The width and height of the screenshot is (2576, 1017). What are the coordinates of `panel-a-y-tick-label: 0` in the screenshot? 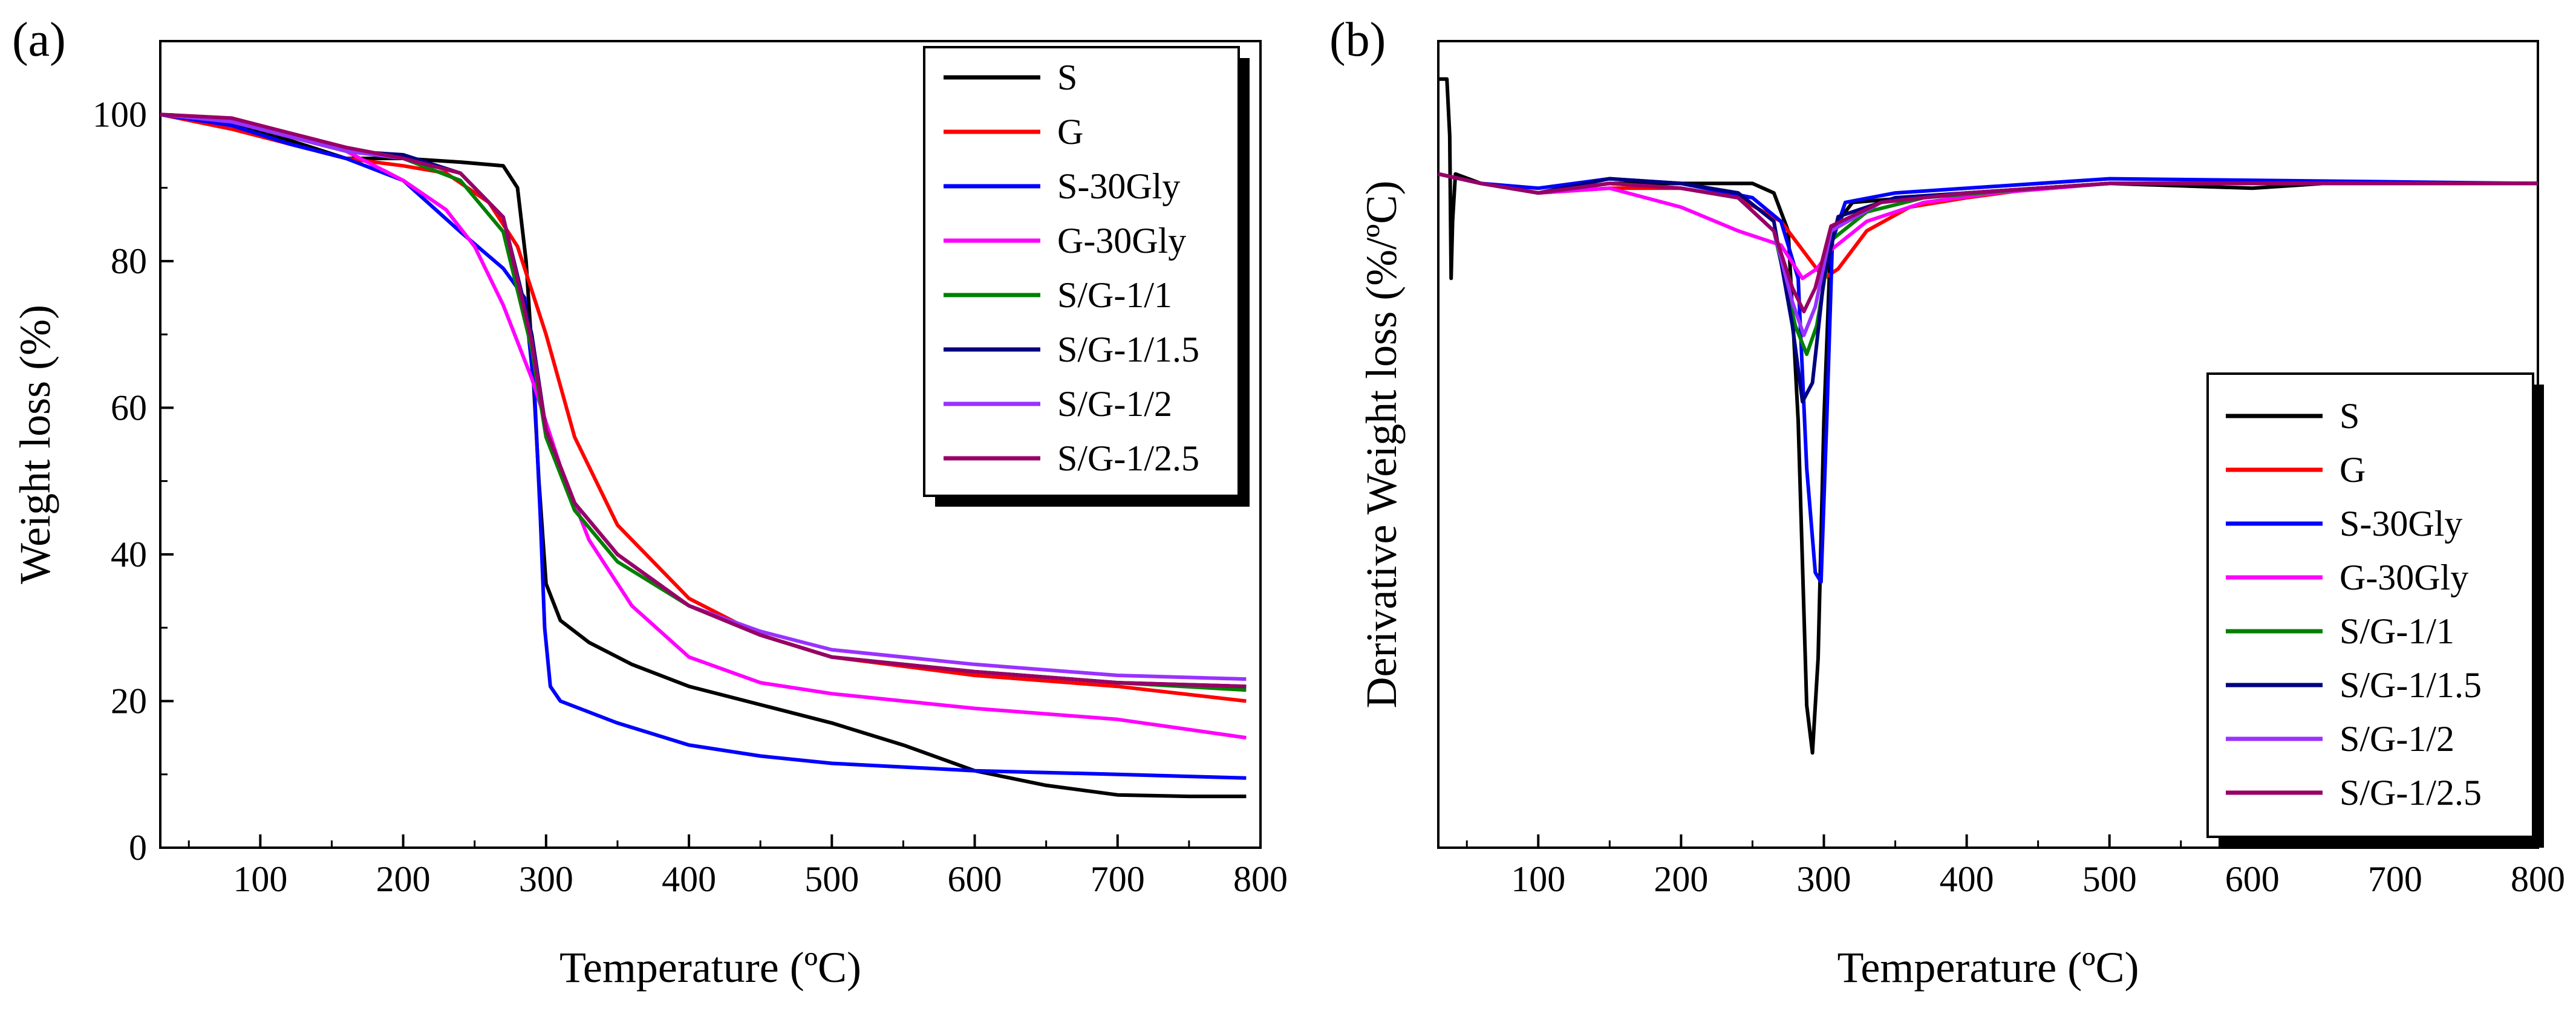 It's located at (138, 848).